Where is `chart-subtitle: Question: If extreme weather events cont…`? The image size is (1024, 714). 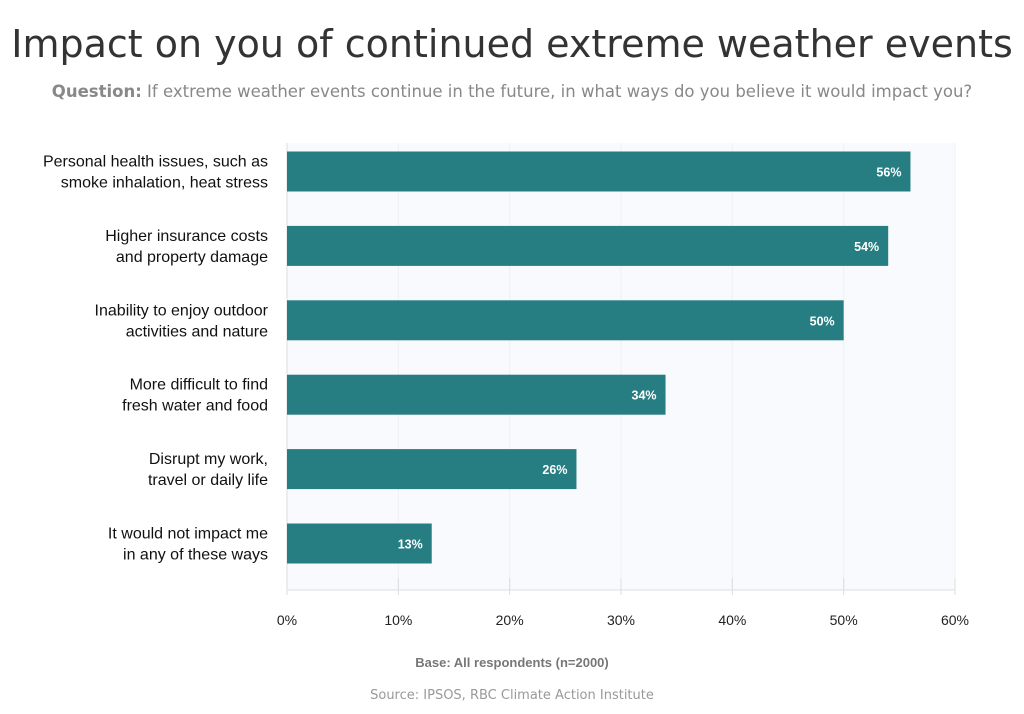 chart-subtitle: Question: If extreme weather events cont… is located at coordinates (512, 91).